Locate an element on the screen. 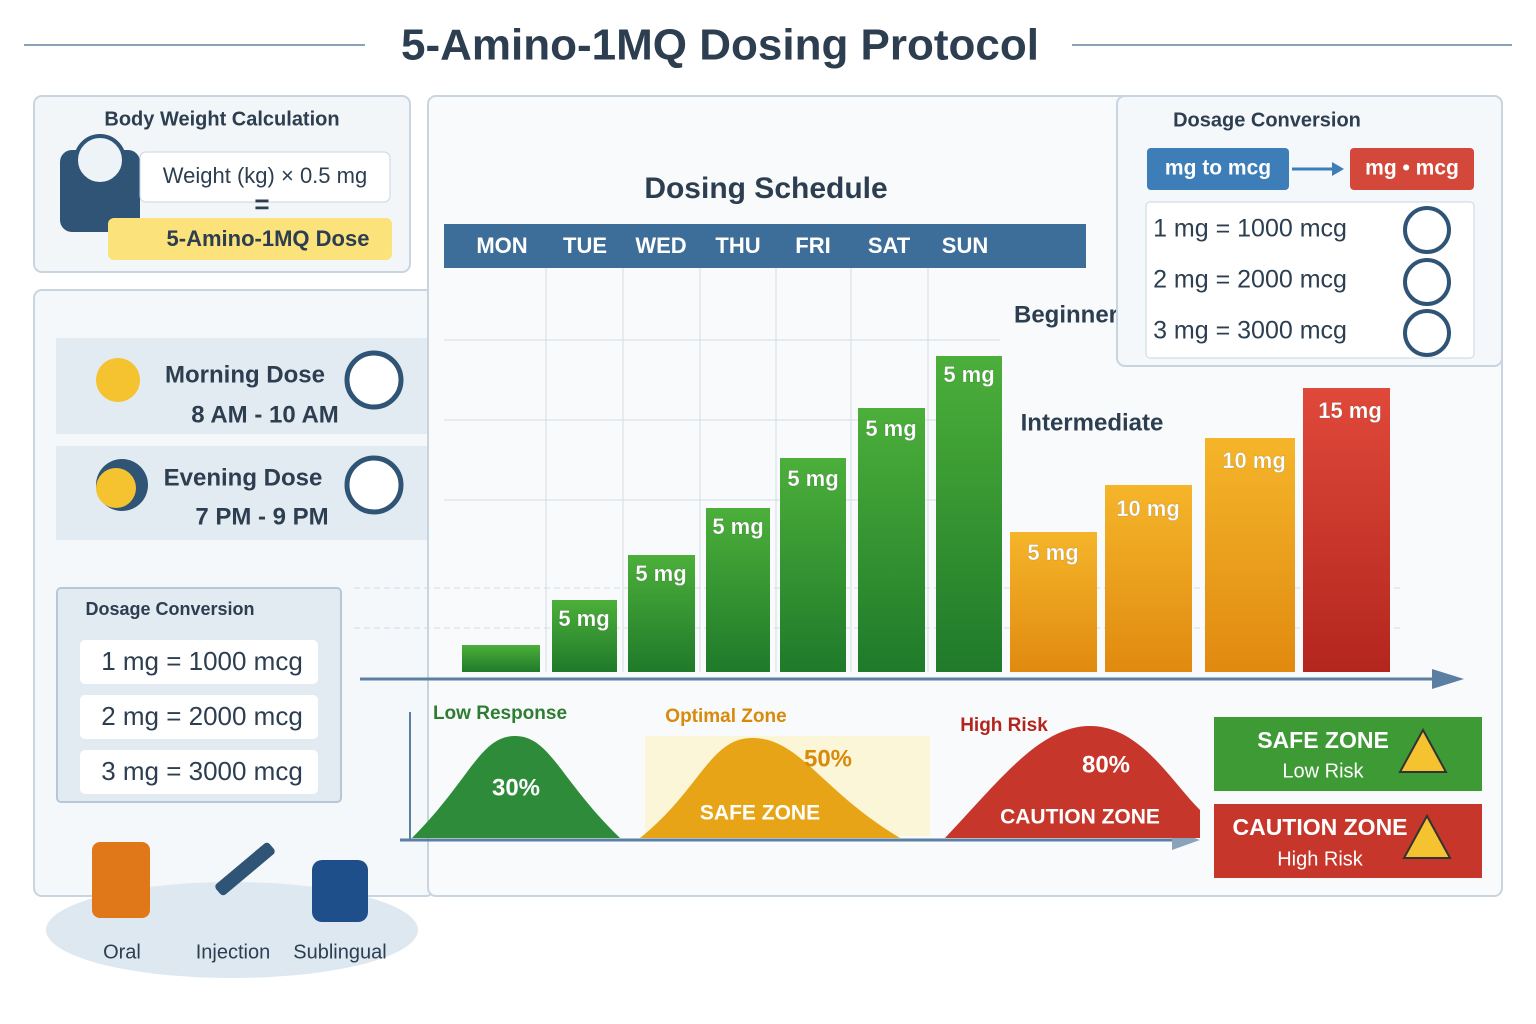  route-label: Sublingual is located at coordinates (339, 952).